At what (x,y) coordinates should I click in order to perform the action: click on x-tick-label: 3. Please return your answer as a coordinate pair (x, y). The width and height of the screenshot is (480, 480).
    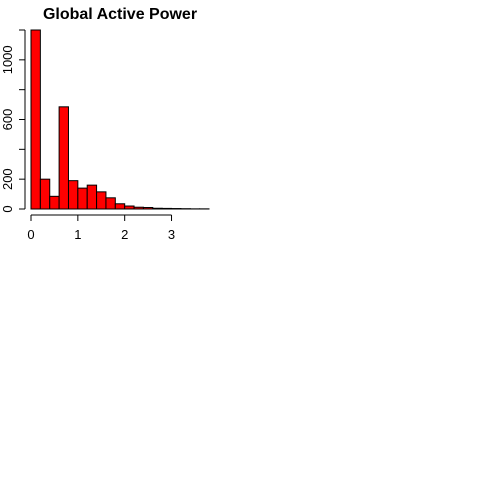
    Looking at the image, I should click on (171, 234).